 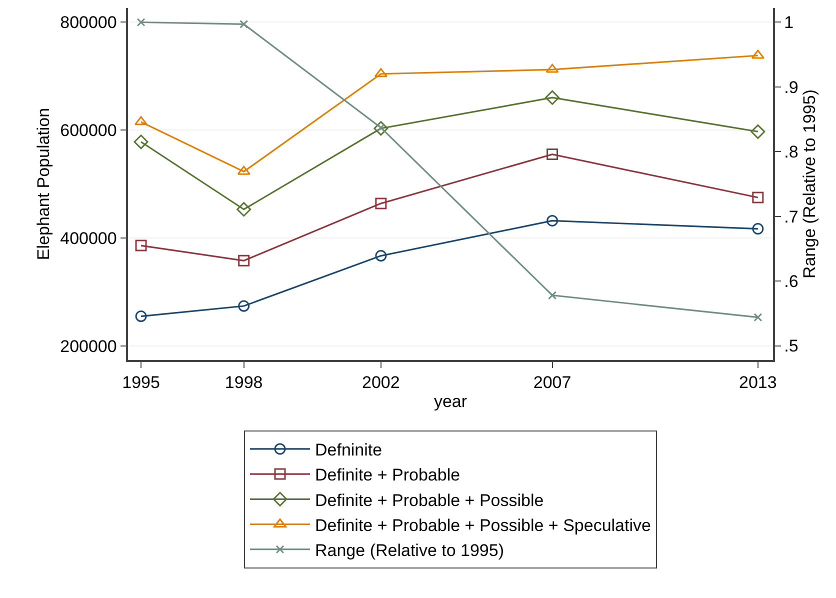 What do you see at coordinates (381, 382) in the screenshot?
I see `x-tick-label: 2002` at bounding box center [381, 382].